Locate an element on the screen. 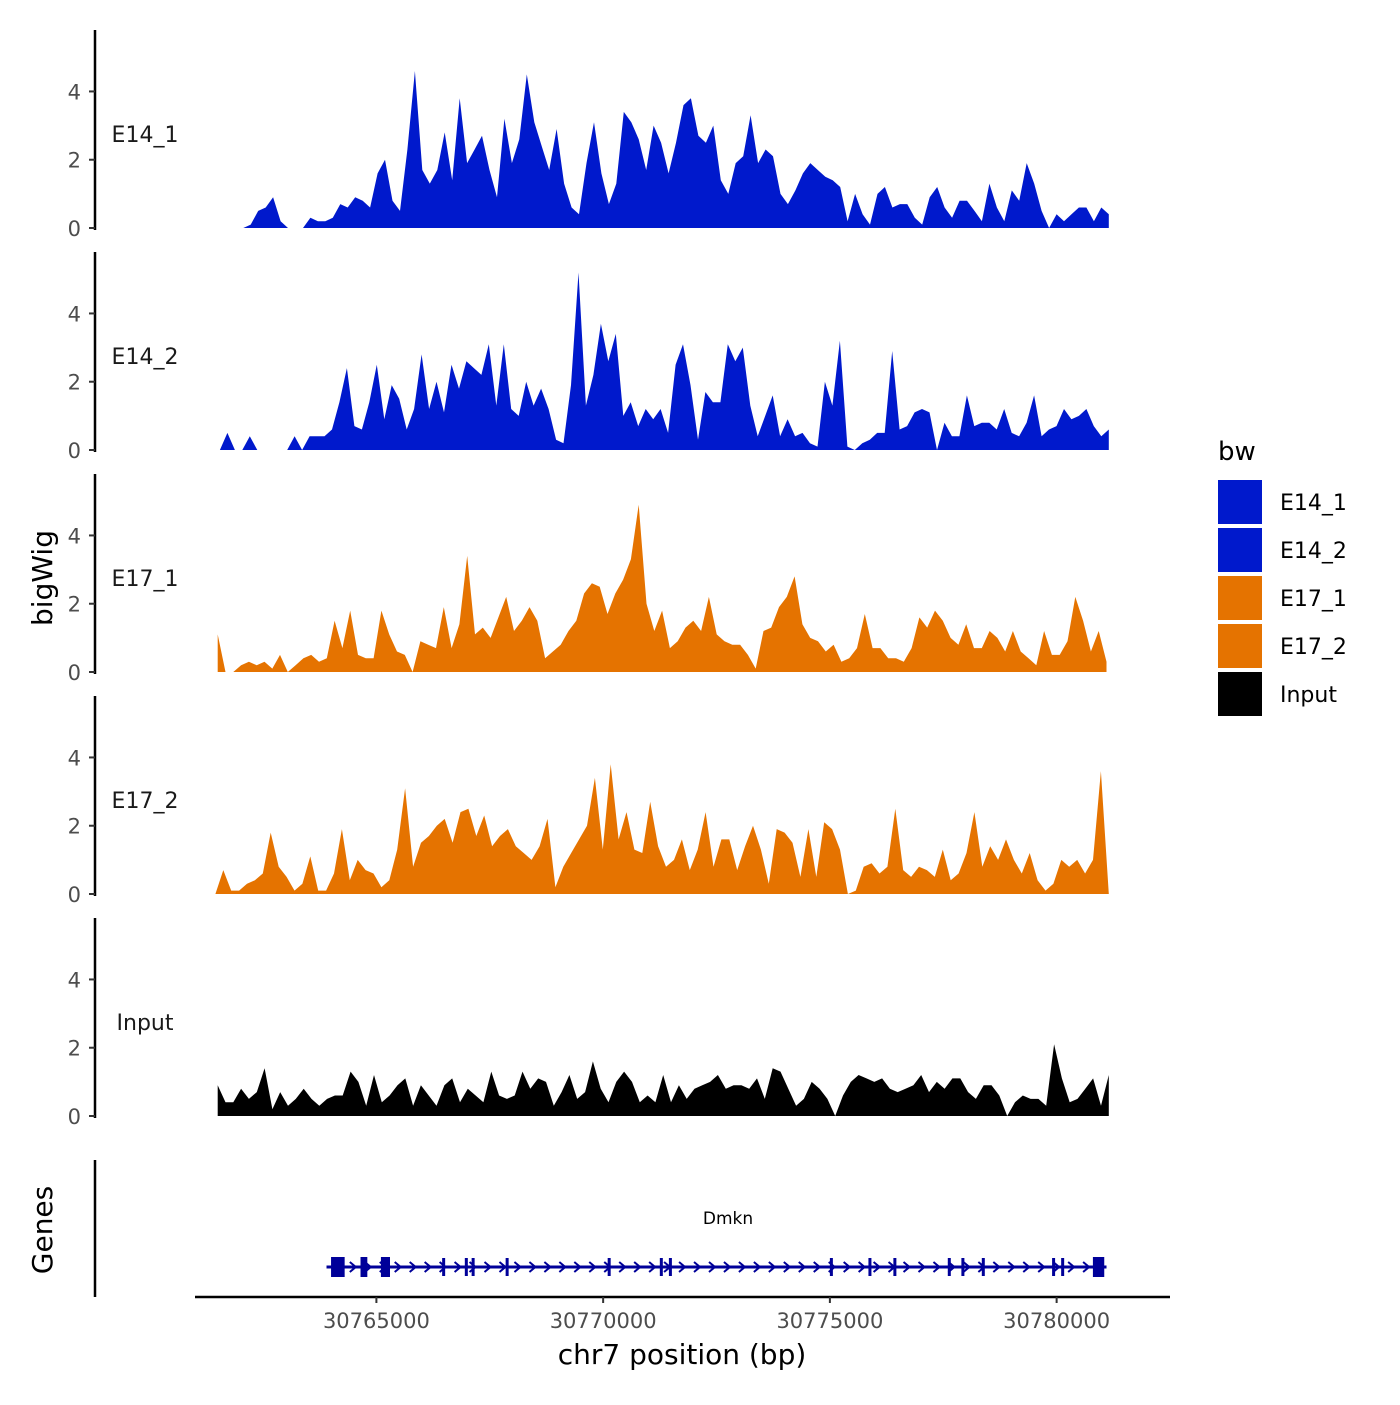 The image size is (1400, 1405). x-axis-title: chr7 position (bp) is located at coordinates (682, 1354).